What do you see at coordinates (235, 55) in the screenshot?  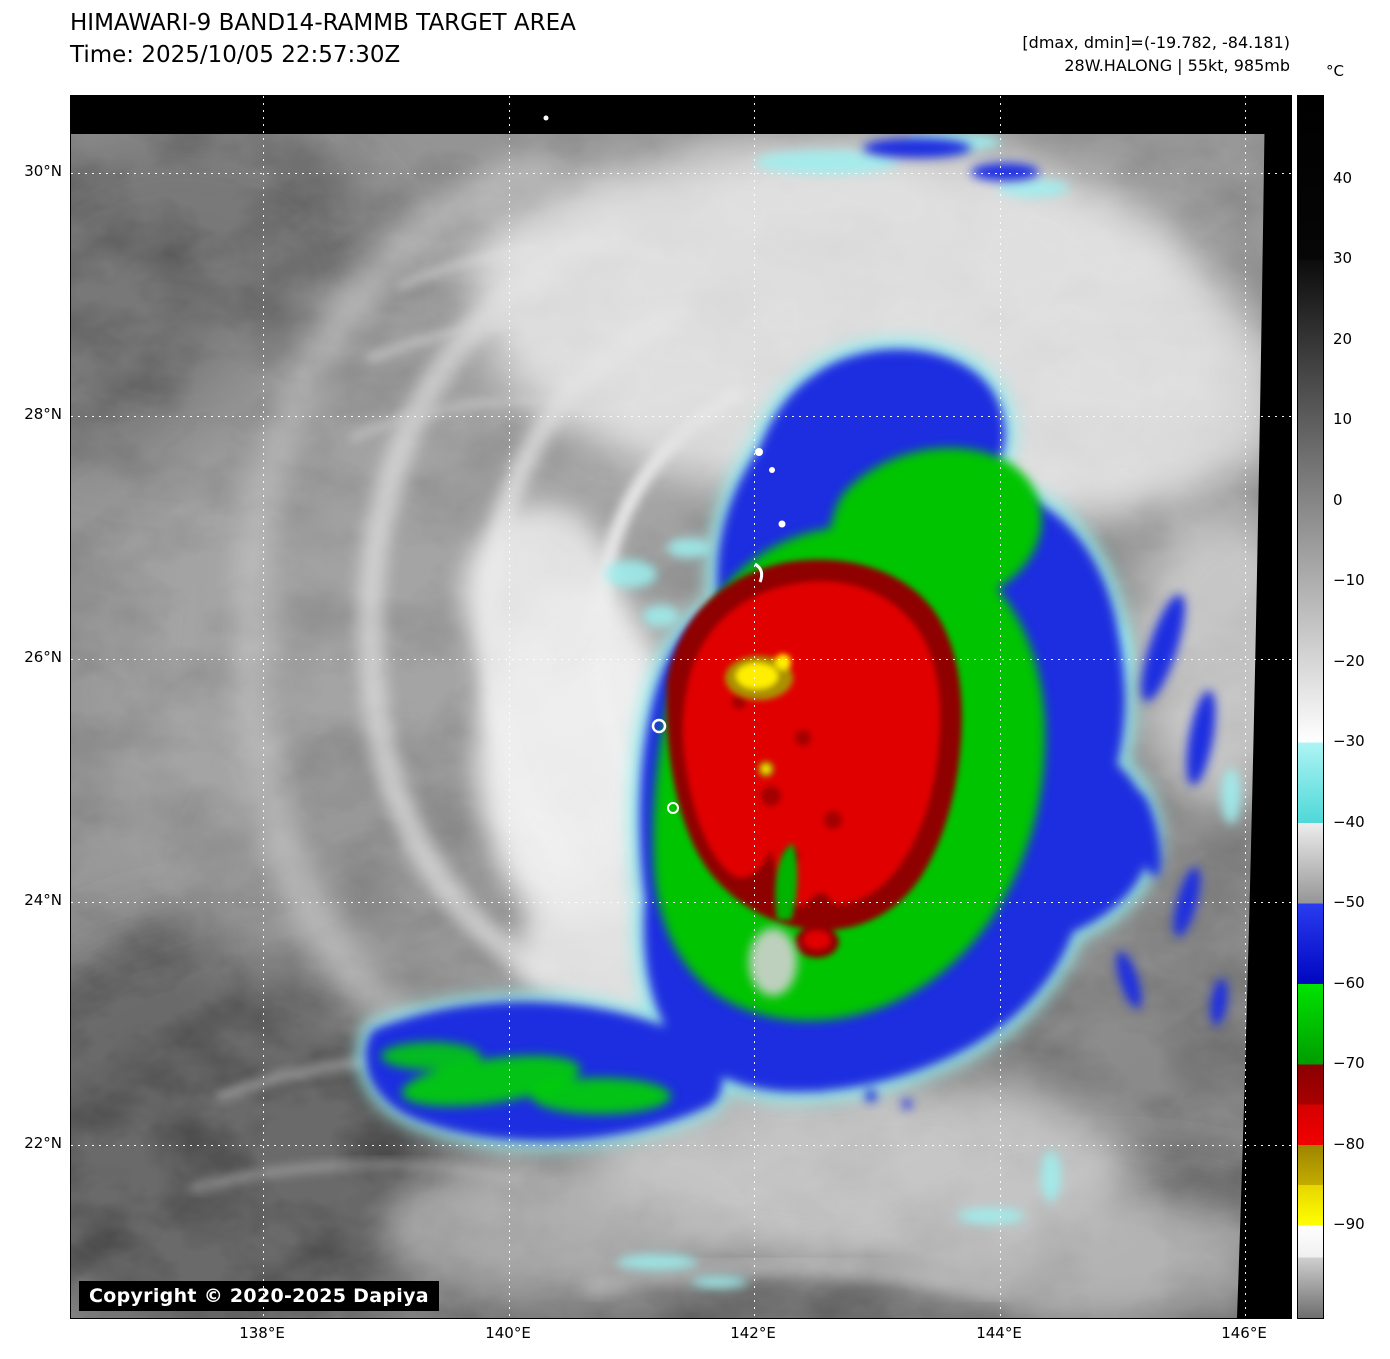 I see `timestamp: Time: 2025/10/05 22:57:30Z` at bounding box center [235, 55].